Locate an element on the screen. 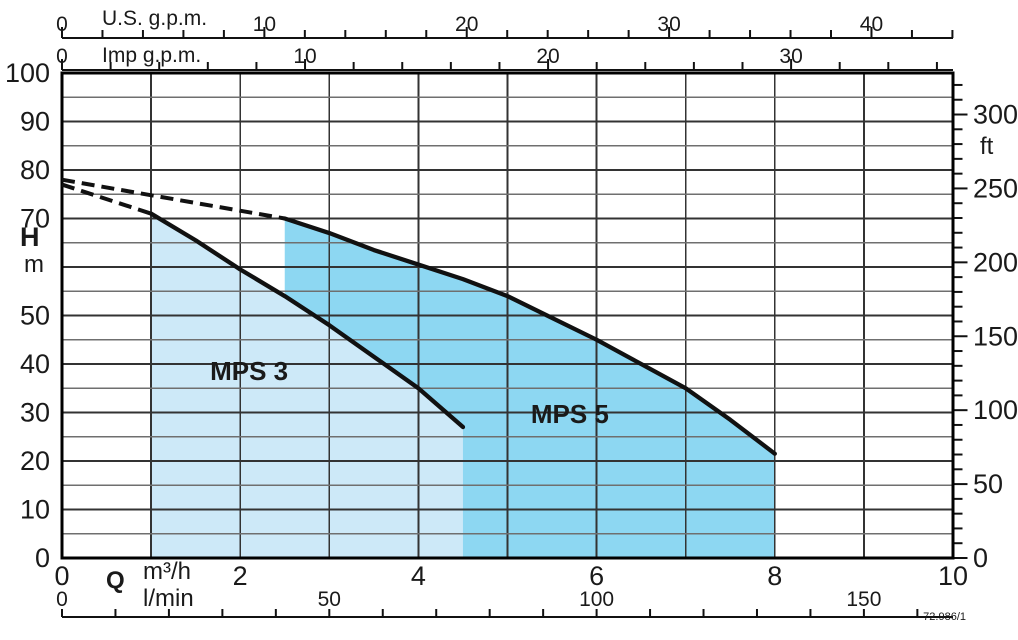 This screenshot has width=1018, height=640. head-m-axis: 0 10 20 30 40 50 70 80 90 100 is located at coordinates (27, 315).